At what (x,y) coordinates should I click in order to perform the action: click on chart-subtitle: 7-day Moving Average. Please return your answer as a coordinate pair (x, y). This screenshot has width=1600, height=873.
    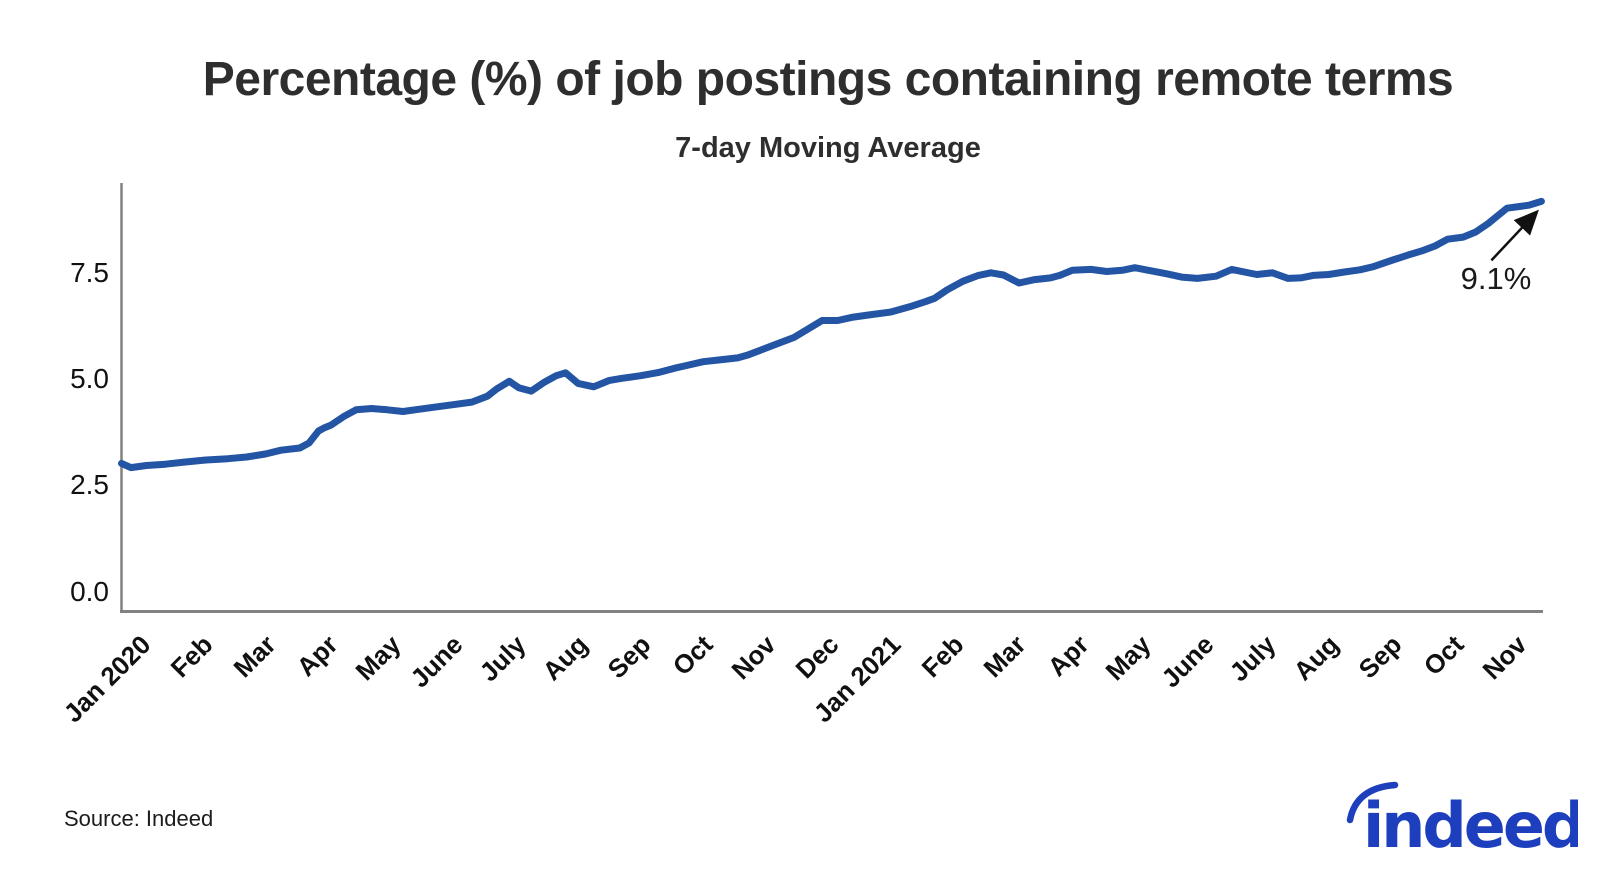
    Looking at the image, I should click on (828, 148).